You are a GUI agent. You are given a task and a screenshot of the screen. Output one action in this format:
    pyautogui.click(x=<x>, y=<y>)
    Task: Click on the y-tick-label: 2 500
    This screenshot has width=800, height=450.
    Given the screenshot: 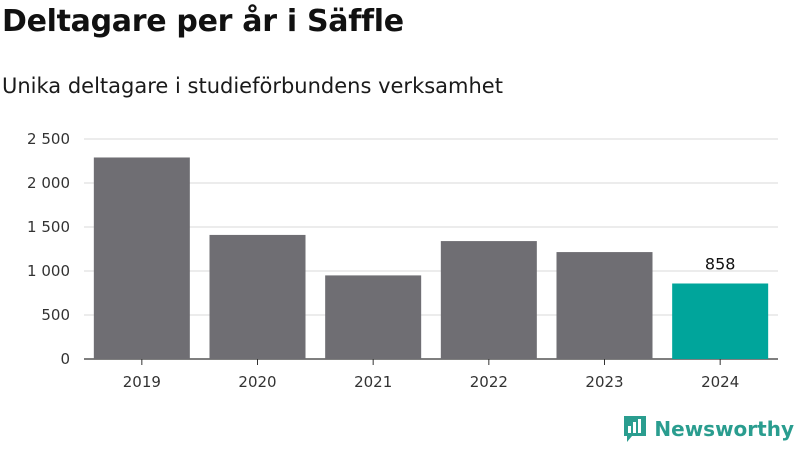 What is the action you would take?
    pyautogui.click(x=48, y=139)
    